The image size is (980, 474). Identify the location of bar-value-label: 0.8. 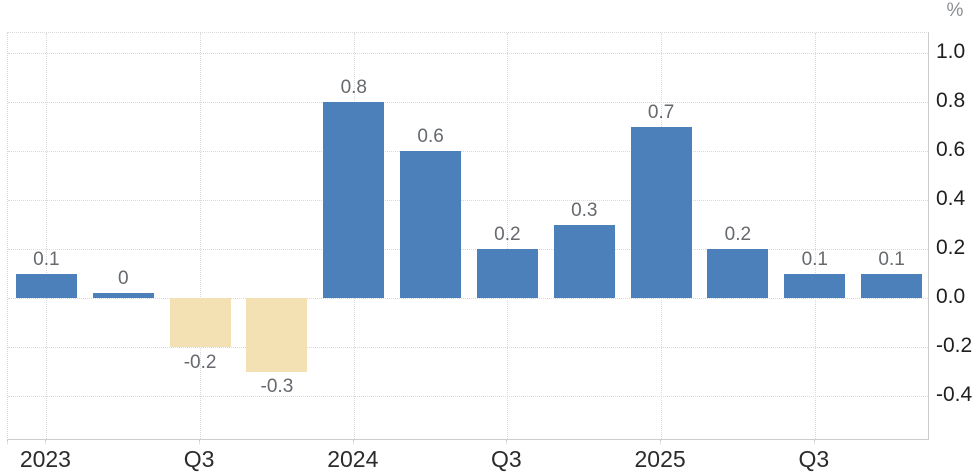
(353, 88).